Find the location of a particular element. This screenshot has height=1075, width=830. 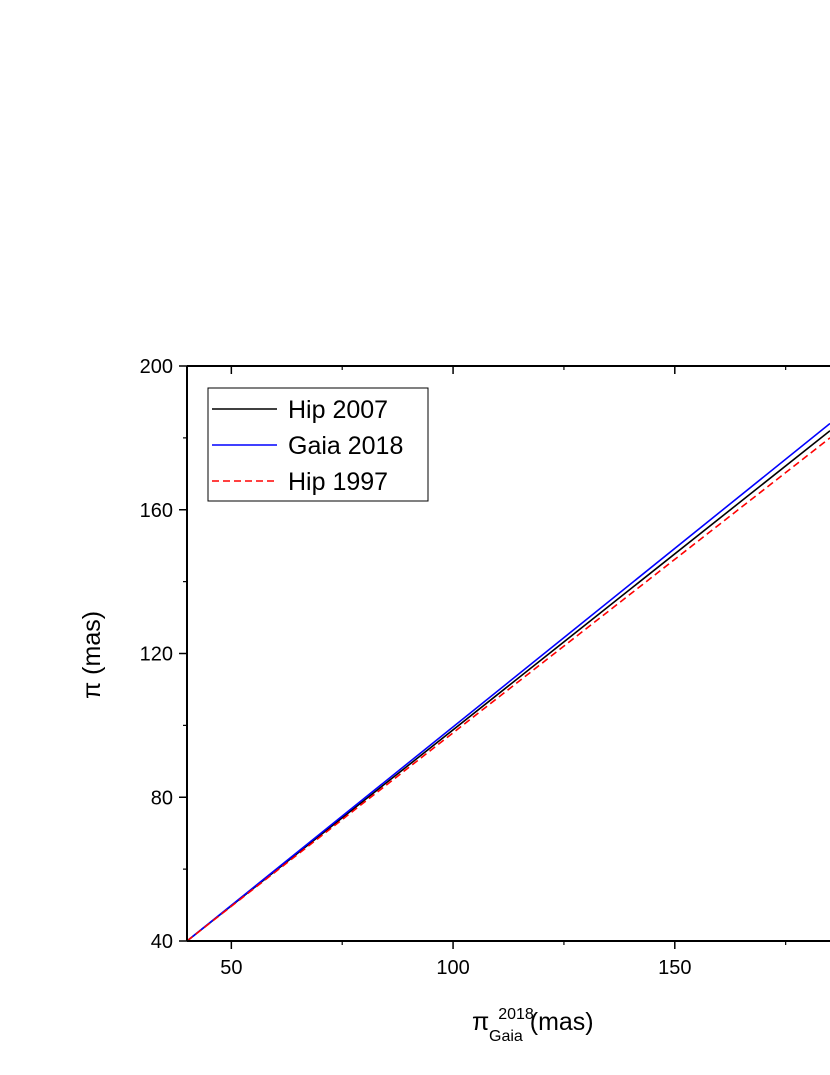

y-tick-label: 120 is located at coordinates (156, 655).